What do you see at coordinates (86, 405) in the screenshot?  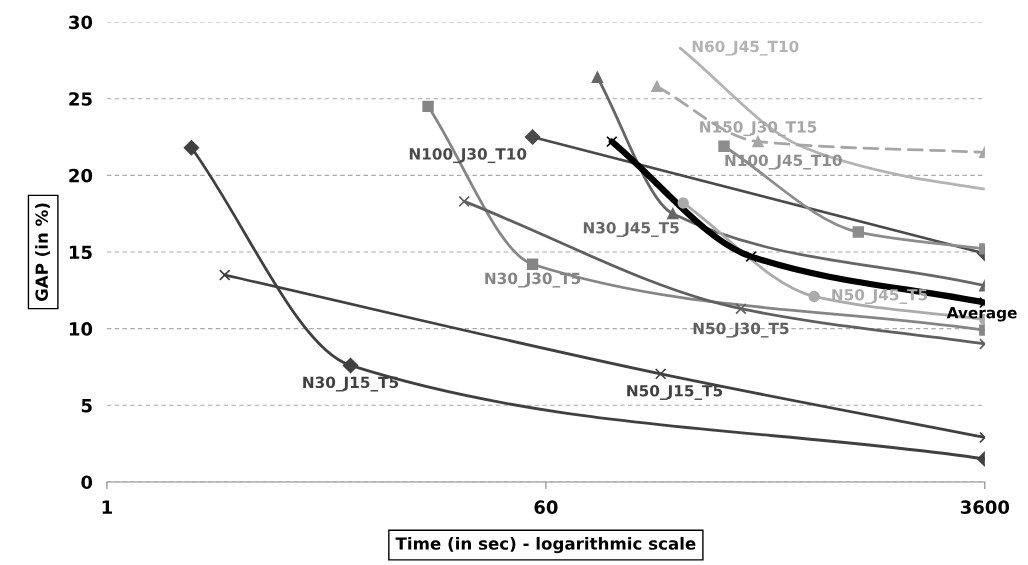 I see `y-tick-label: 5` at bounding box center [86, 405].